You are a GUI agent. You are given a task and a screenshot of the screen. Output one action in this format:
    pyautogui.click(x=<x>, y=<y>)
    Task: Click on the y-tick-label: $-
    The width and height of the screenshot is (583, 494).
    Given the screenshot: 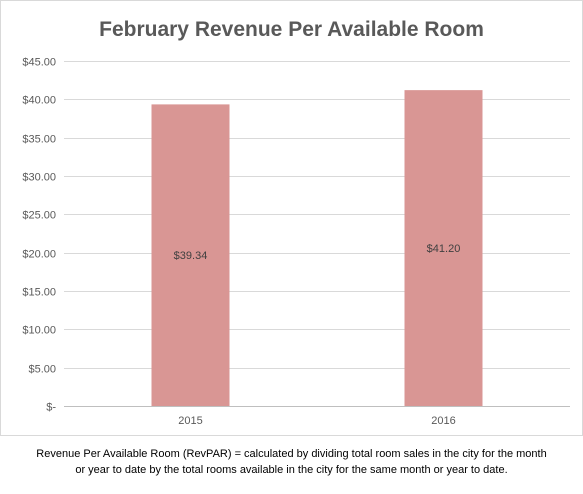 What is the action you would take?
    pyautogui.click(x=51, y=408)
    